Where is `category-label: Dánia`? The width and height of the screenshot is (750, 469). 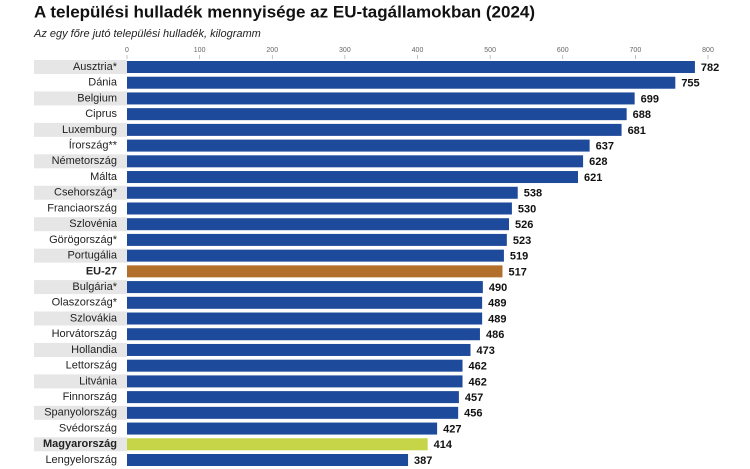 category-label: Dánia is located at coordinates (103, 83).